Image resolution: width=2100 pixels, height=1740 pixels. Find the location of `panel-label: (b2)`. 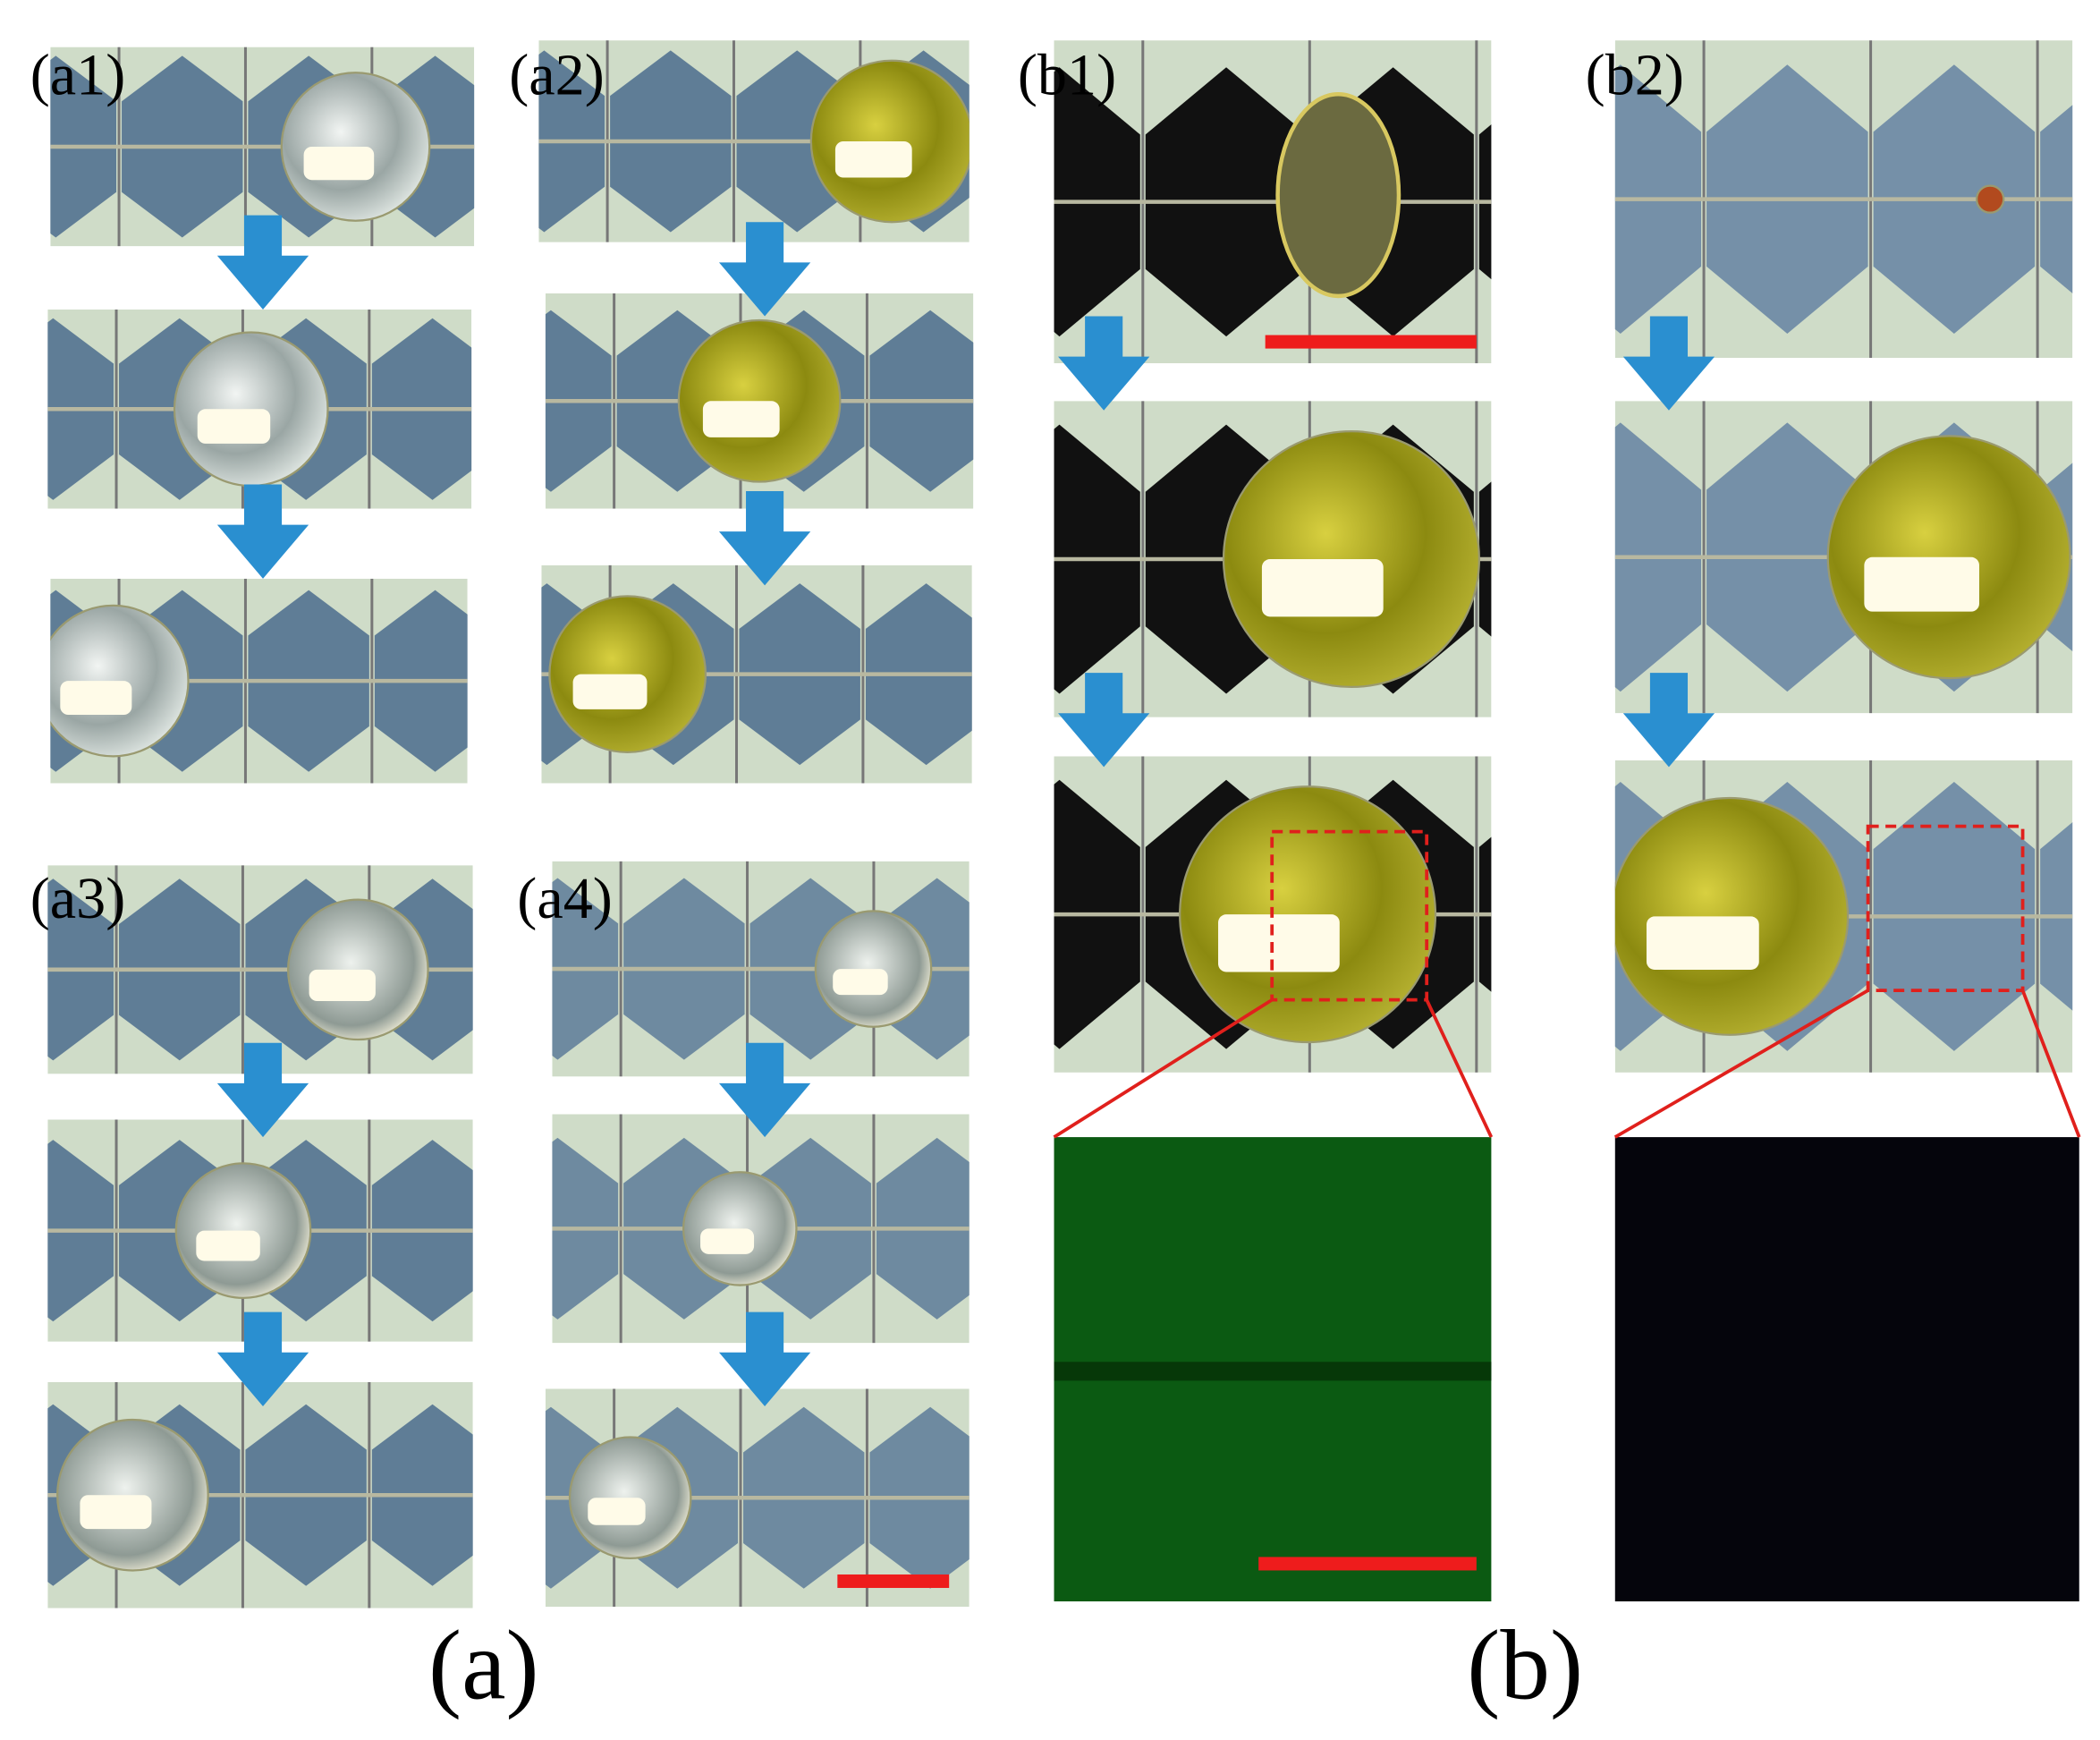

panel-label: (b2) is located at coordinates (1635, 74).